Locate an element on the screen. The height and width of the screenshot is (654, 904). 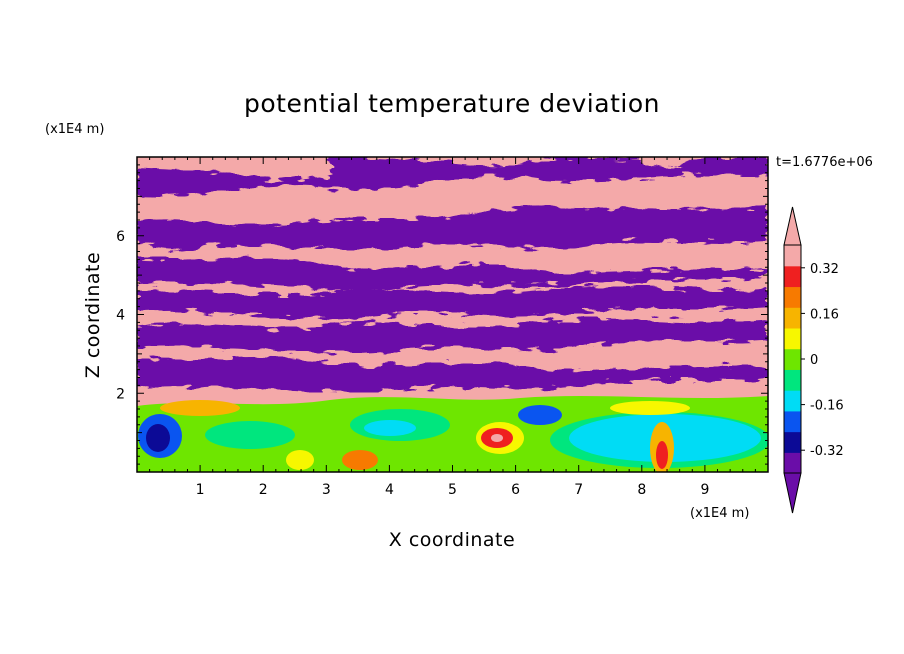
x-axis-label: X coordinate is located at coordinates (452, 540).